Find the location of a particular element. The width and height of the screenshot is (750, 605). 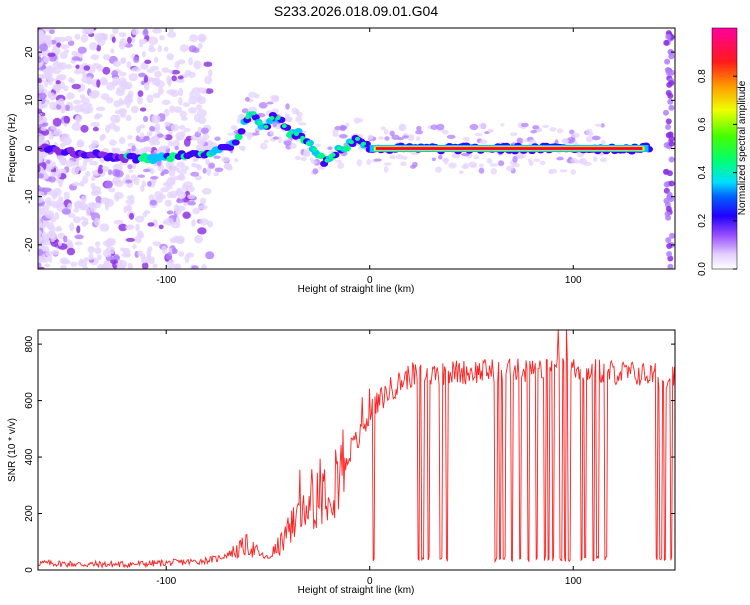

y-tick-label: 0 is located at coordinates (29, 570).